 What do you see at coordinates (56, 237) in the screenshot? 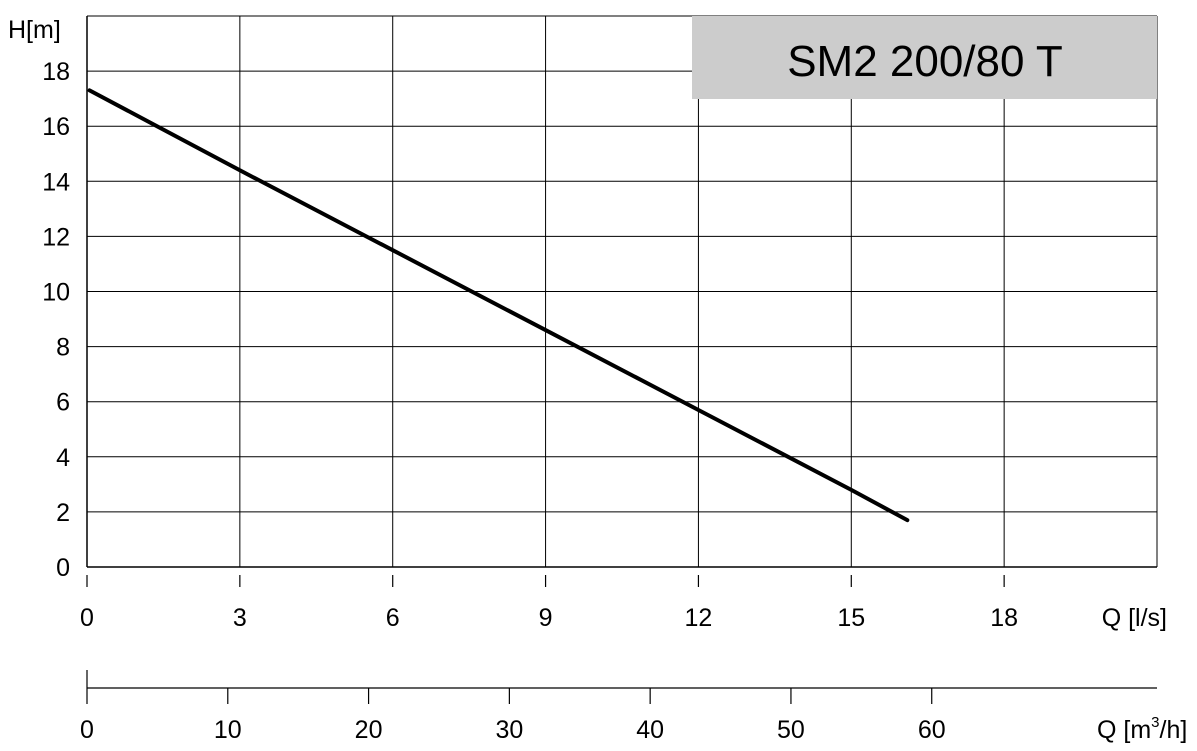
I see `y-tick-label: 12` at bounding box center [56, 237].